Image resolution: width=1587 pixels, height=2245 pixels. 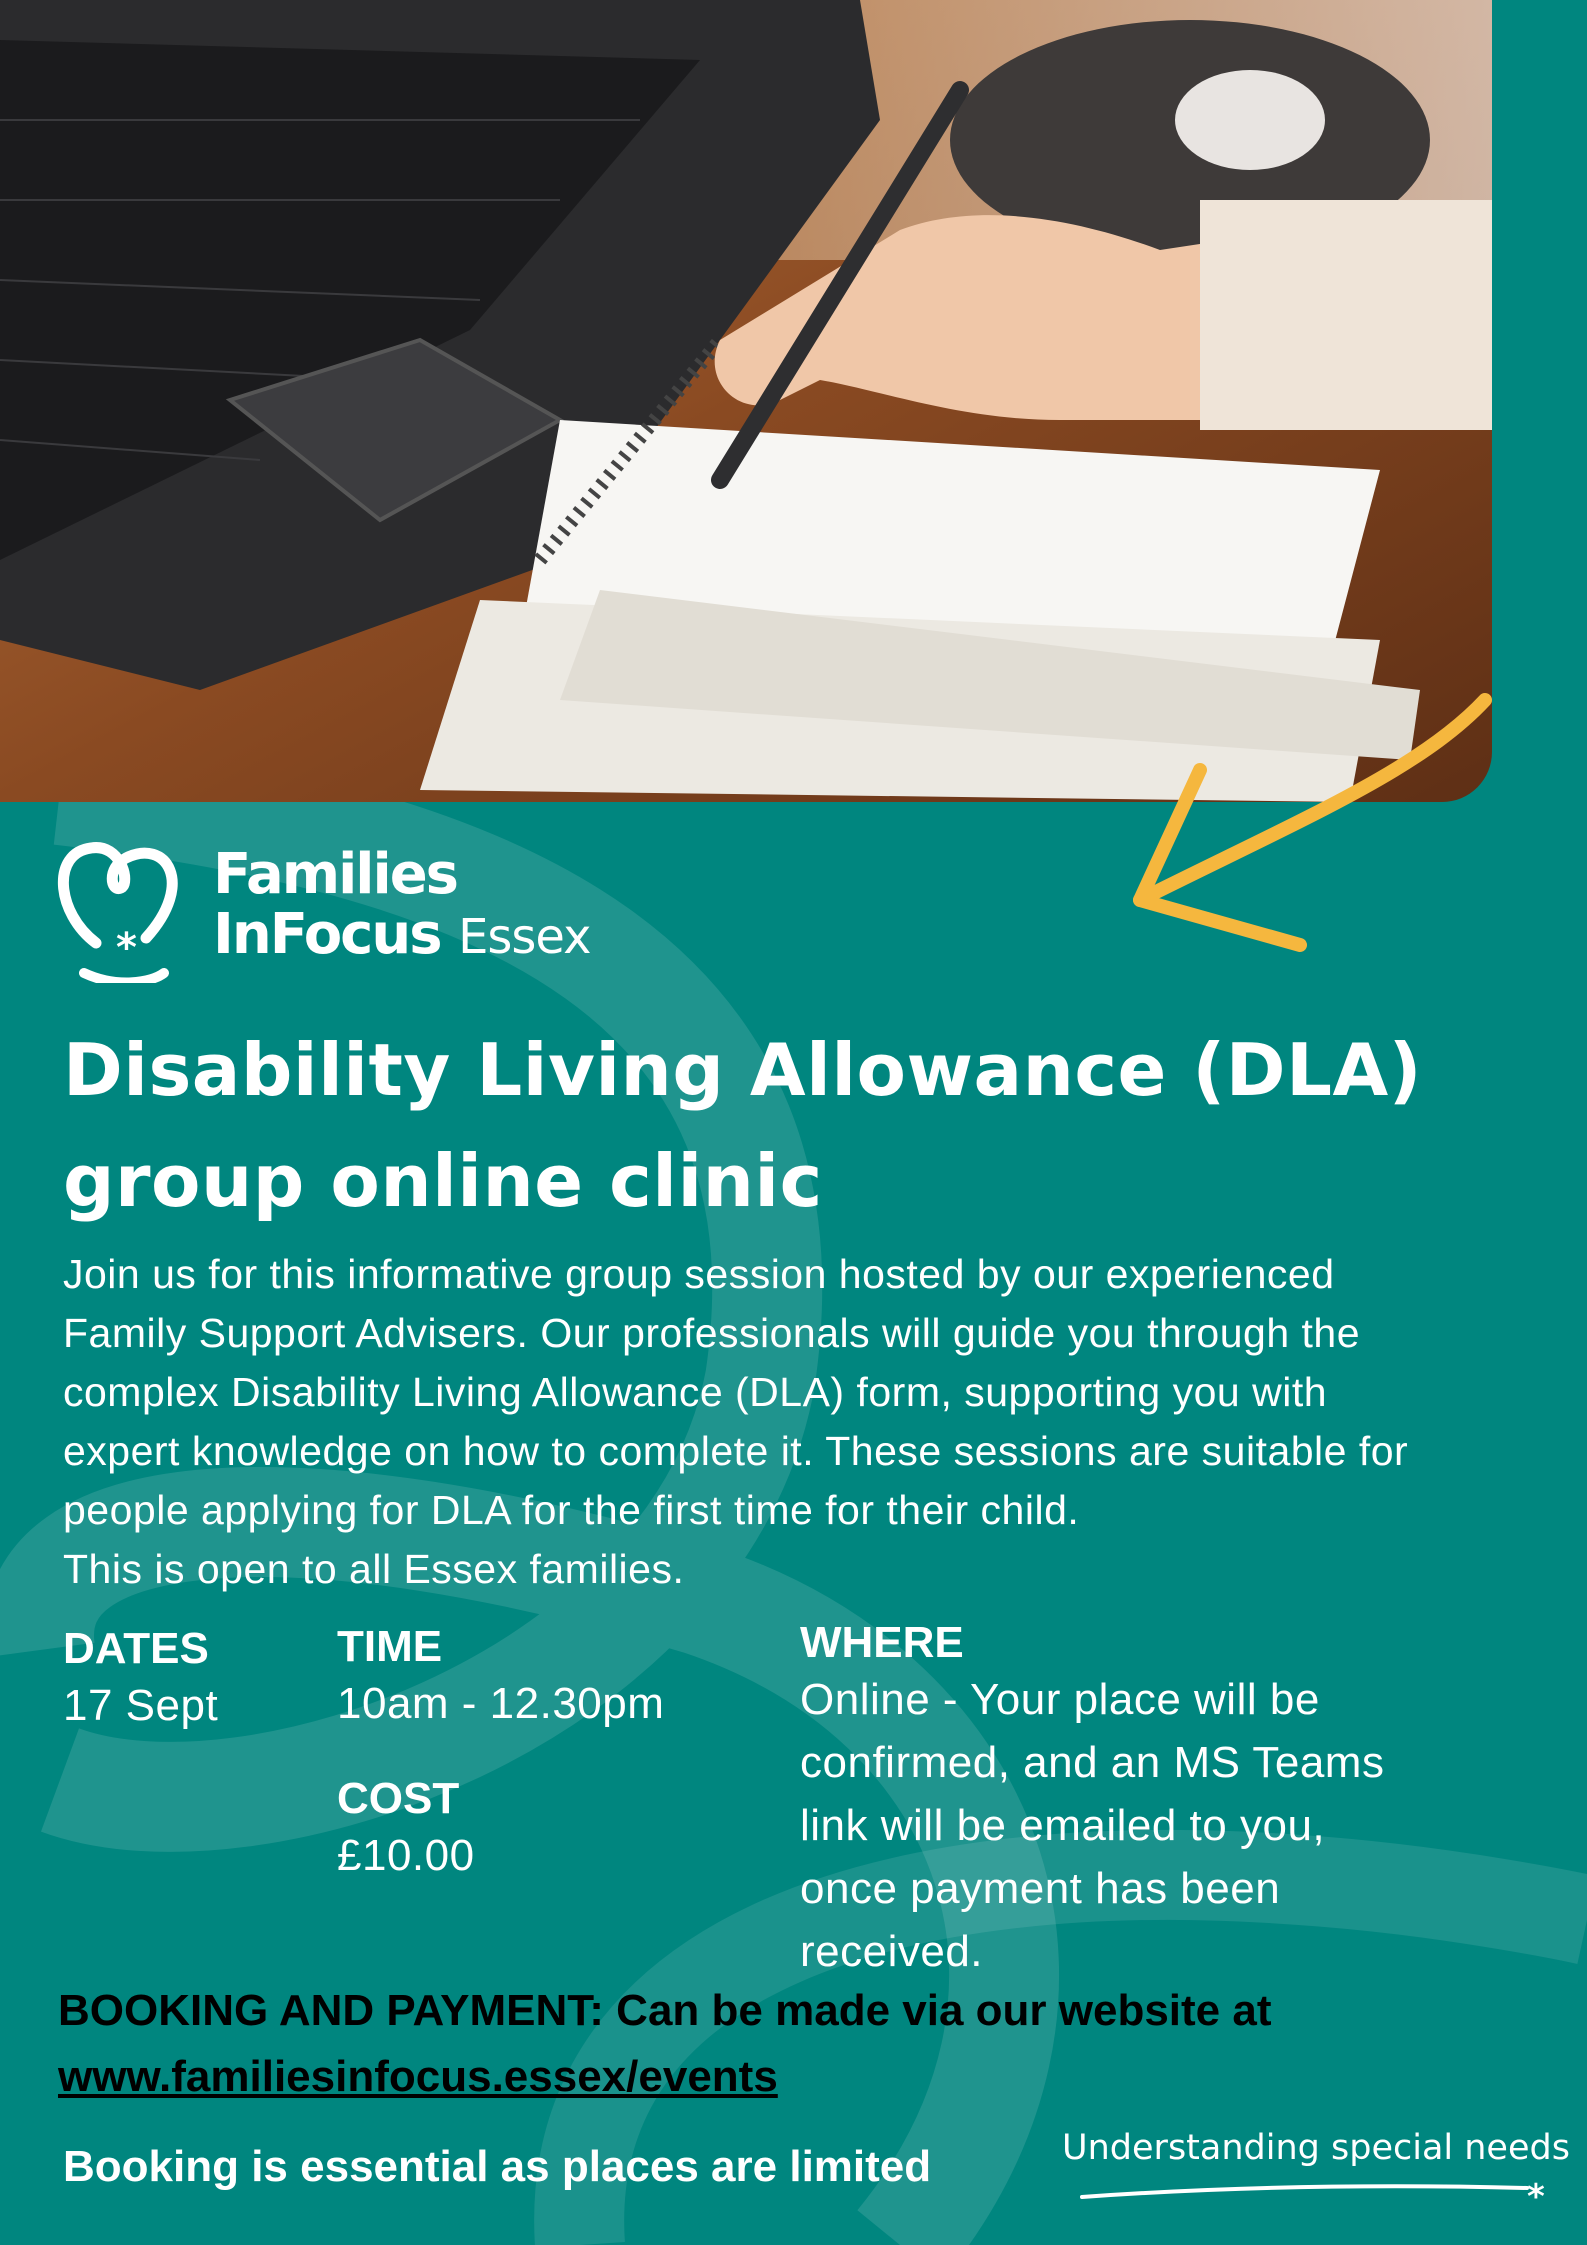 What do you see at coordinates (406, 1855) in the screenshot?
I see `cost-value: £10.00` at bounding box center [406, 1855].